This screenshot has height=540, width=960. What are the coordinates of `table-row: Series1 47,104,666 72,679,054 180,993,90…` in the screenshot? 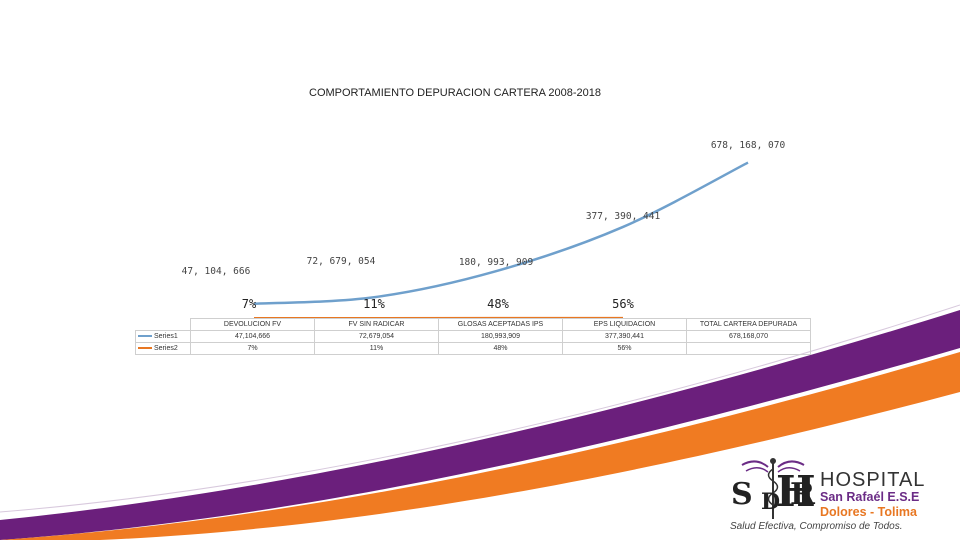 It's located at (473, 336).